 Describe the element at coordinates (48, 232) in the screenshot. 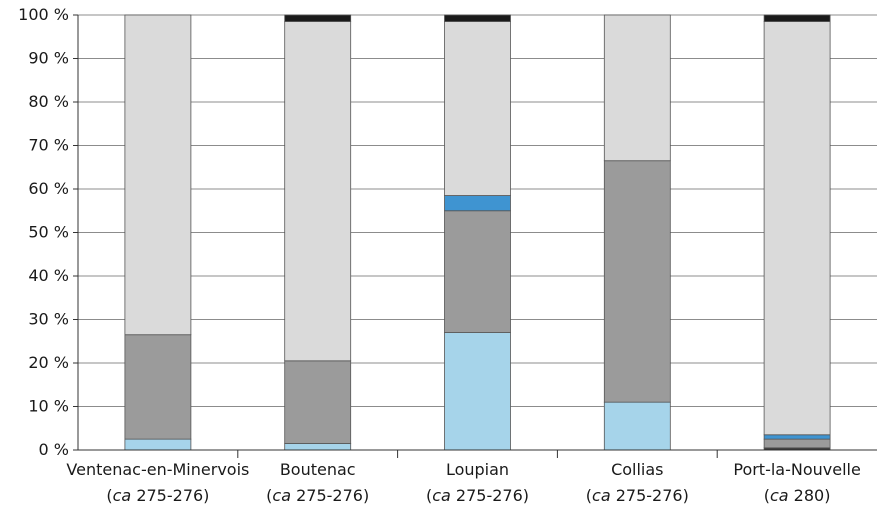

I see `y-tick-label: 50 %` at that location.